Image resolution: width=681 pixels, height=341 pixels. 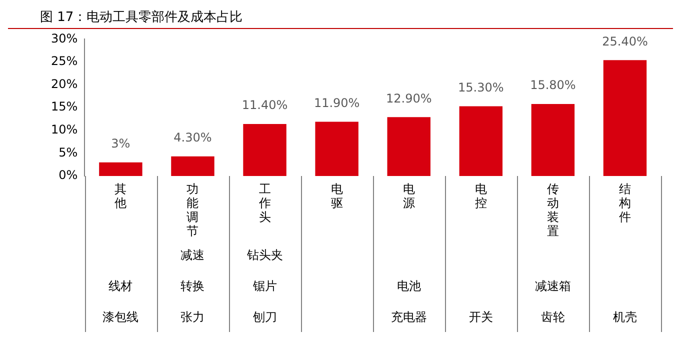 I want to click on data-label: 11.90%, so click(x=337, y=103).